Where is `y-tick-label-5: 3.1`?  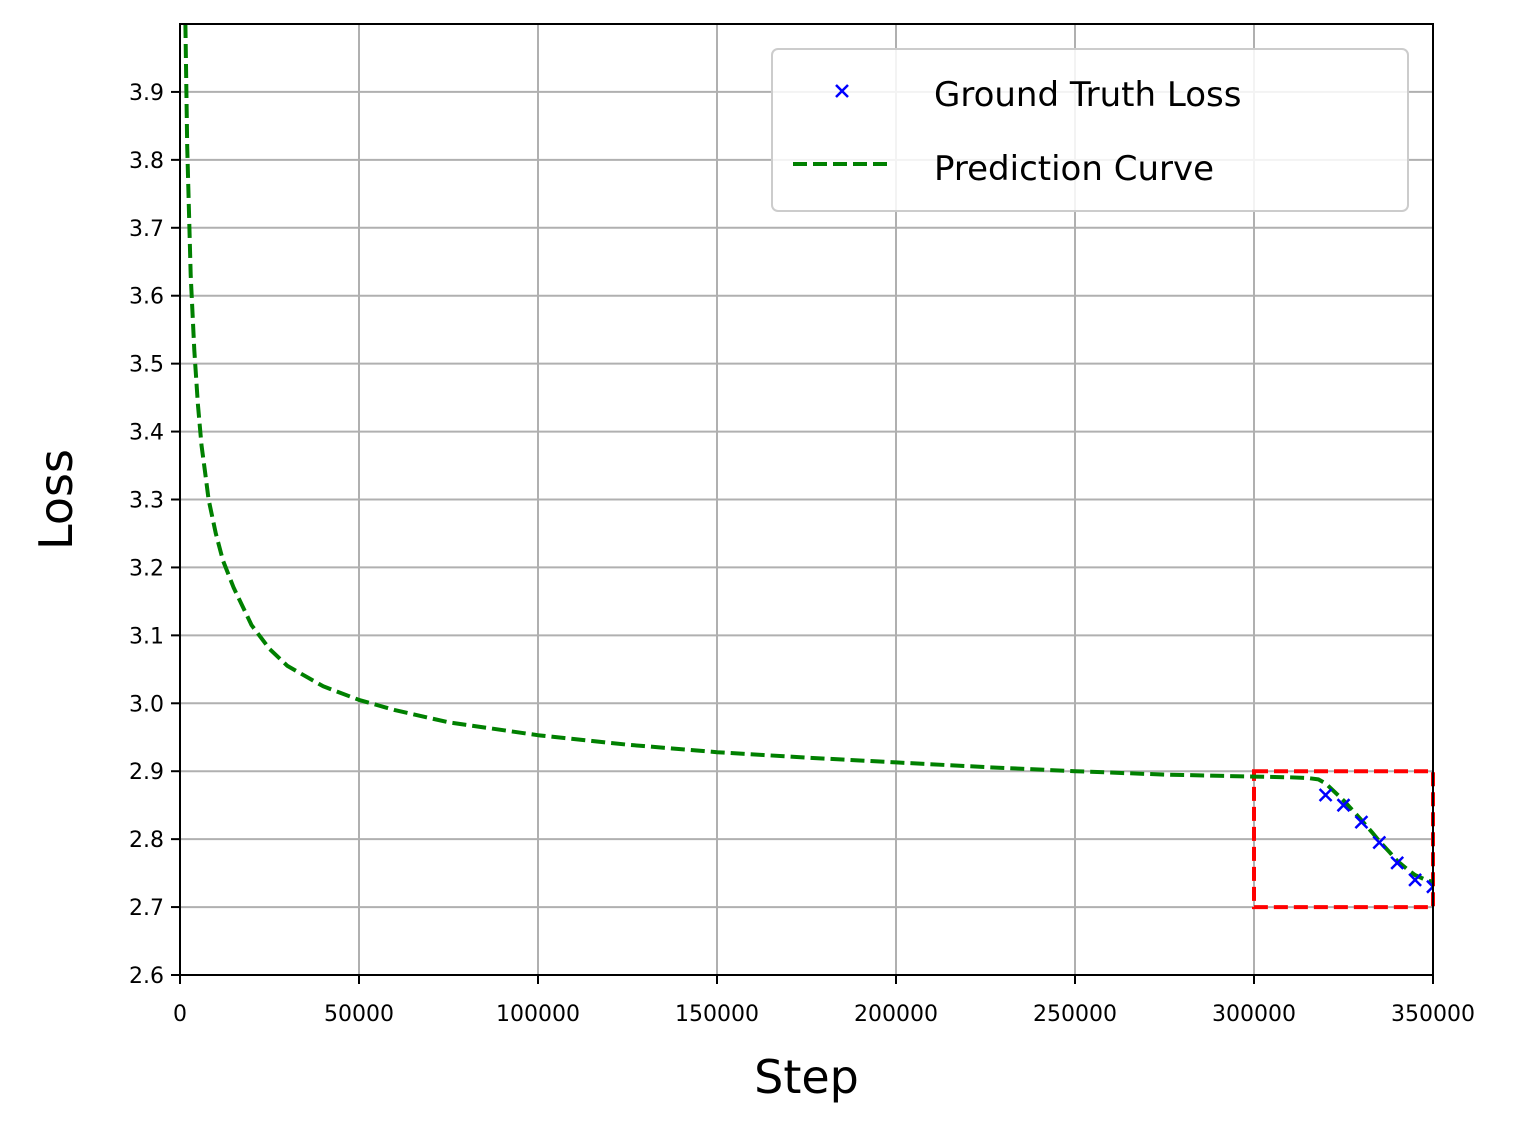
y-tick-label-5: 3.1 is located at coordinates (146, 636).